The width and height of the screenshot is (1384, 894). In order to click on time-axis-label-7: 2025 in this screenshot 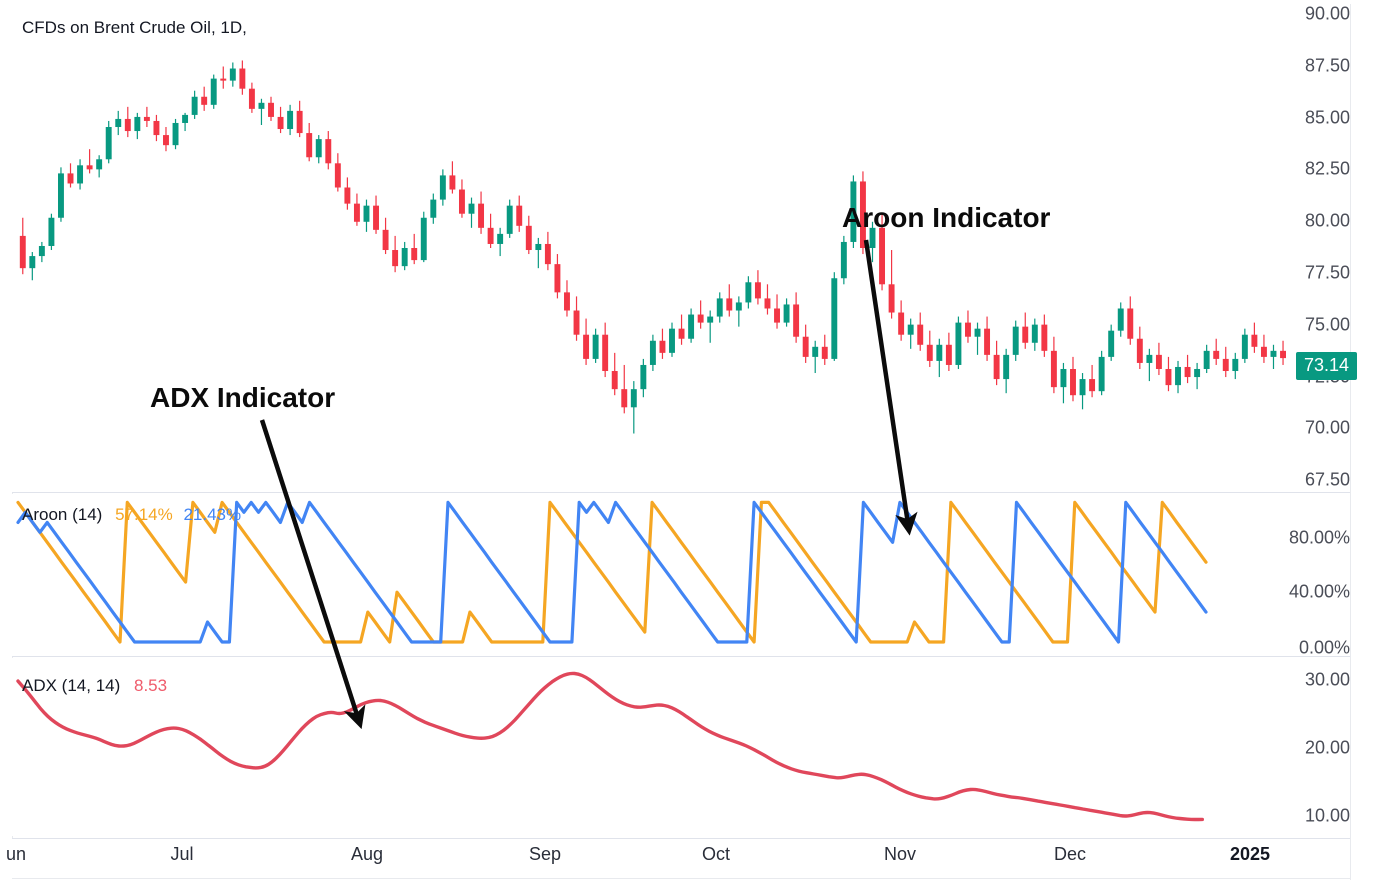, I will do `click(1250, 854)`.